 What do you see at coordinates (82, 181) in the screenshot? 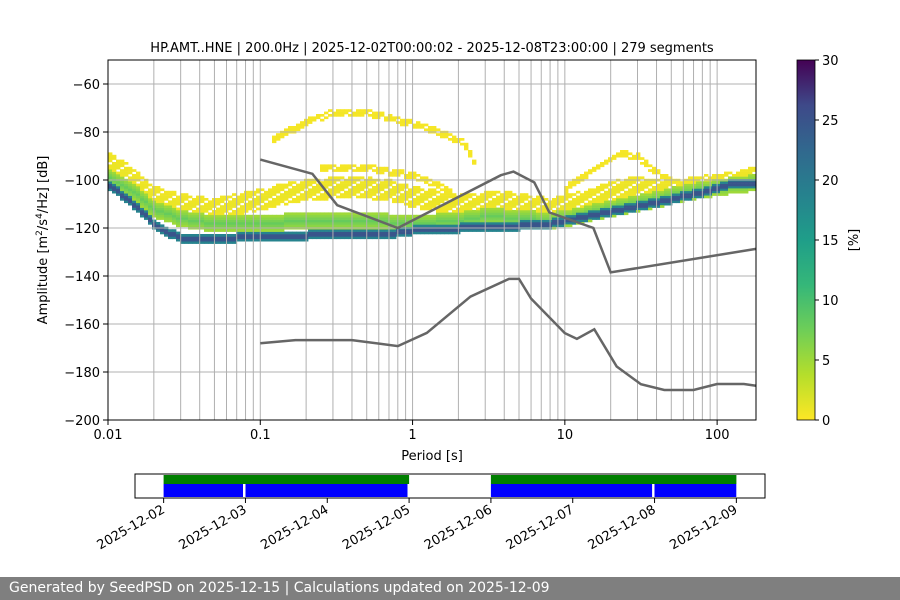
I see `y-tick-label: −100` at bounding box center [82, 181].